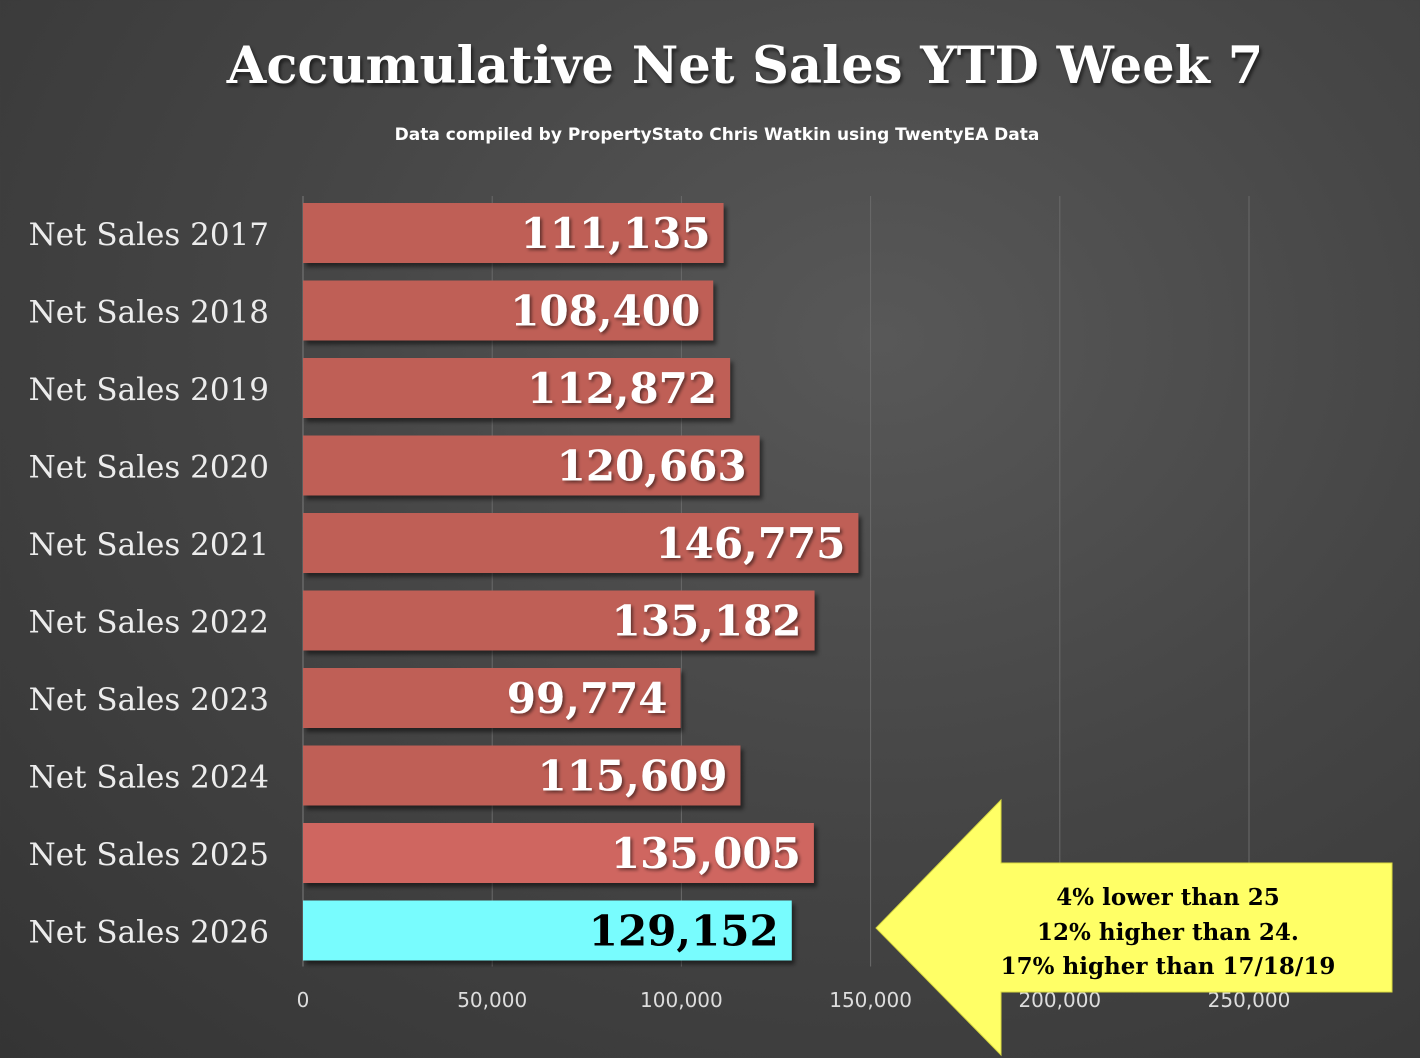 This screenshot has height=1058, width=1420. What do you see at coordinates (149, 623) in the screenshot?
I see `category-label: Net Sales 2022` at bounding box center [149, 623].